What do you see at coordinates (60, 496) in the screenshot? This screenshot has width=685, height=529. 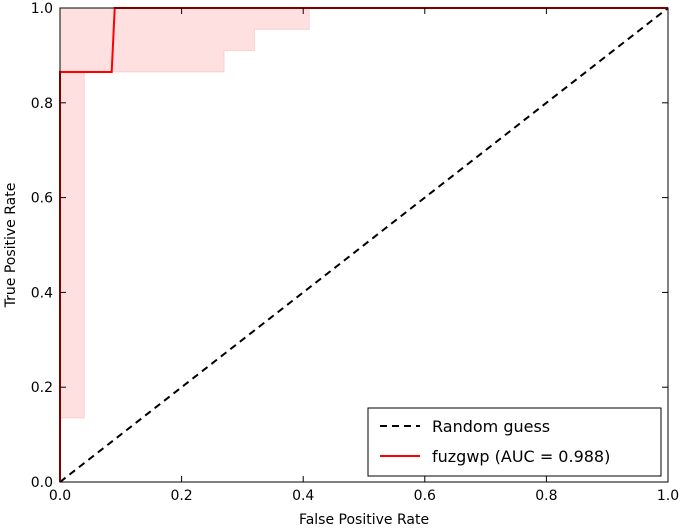 I see `x-tick-label: 0.0` at bounding box center [60, 496].